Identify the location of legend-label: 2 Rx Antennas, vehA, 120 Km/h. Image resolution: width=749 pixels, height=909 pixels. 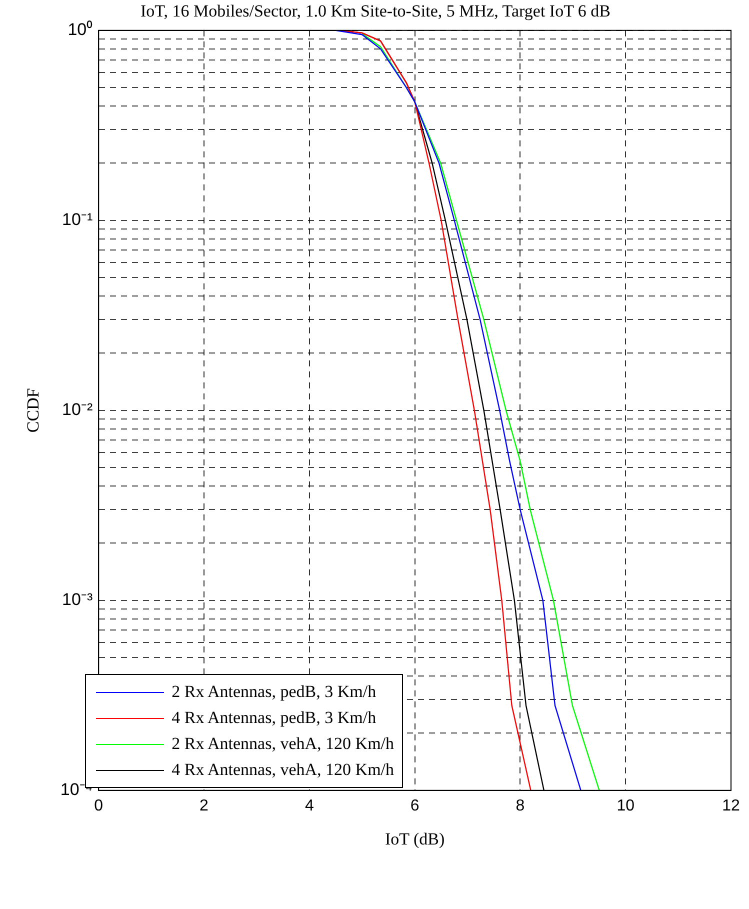
(283, 744).